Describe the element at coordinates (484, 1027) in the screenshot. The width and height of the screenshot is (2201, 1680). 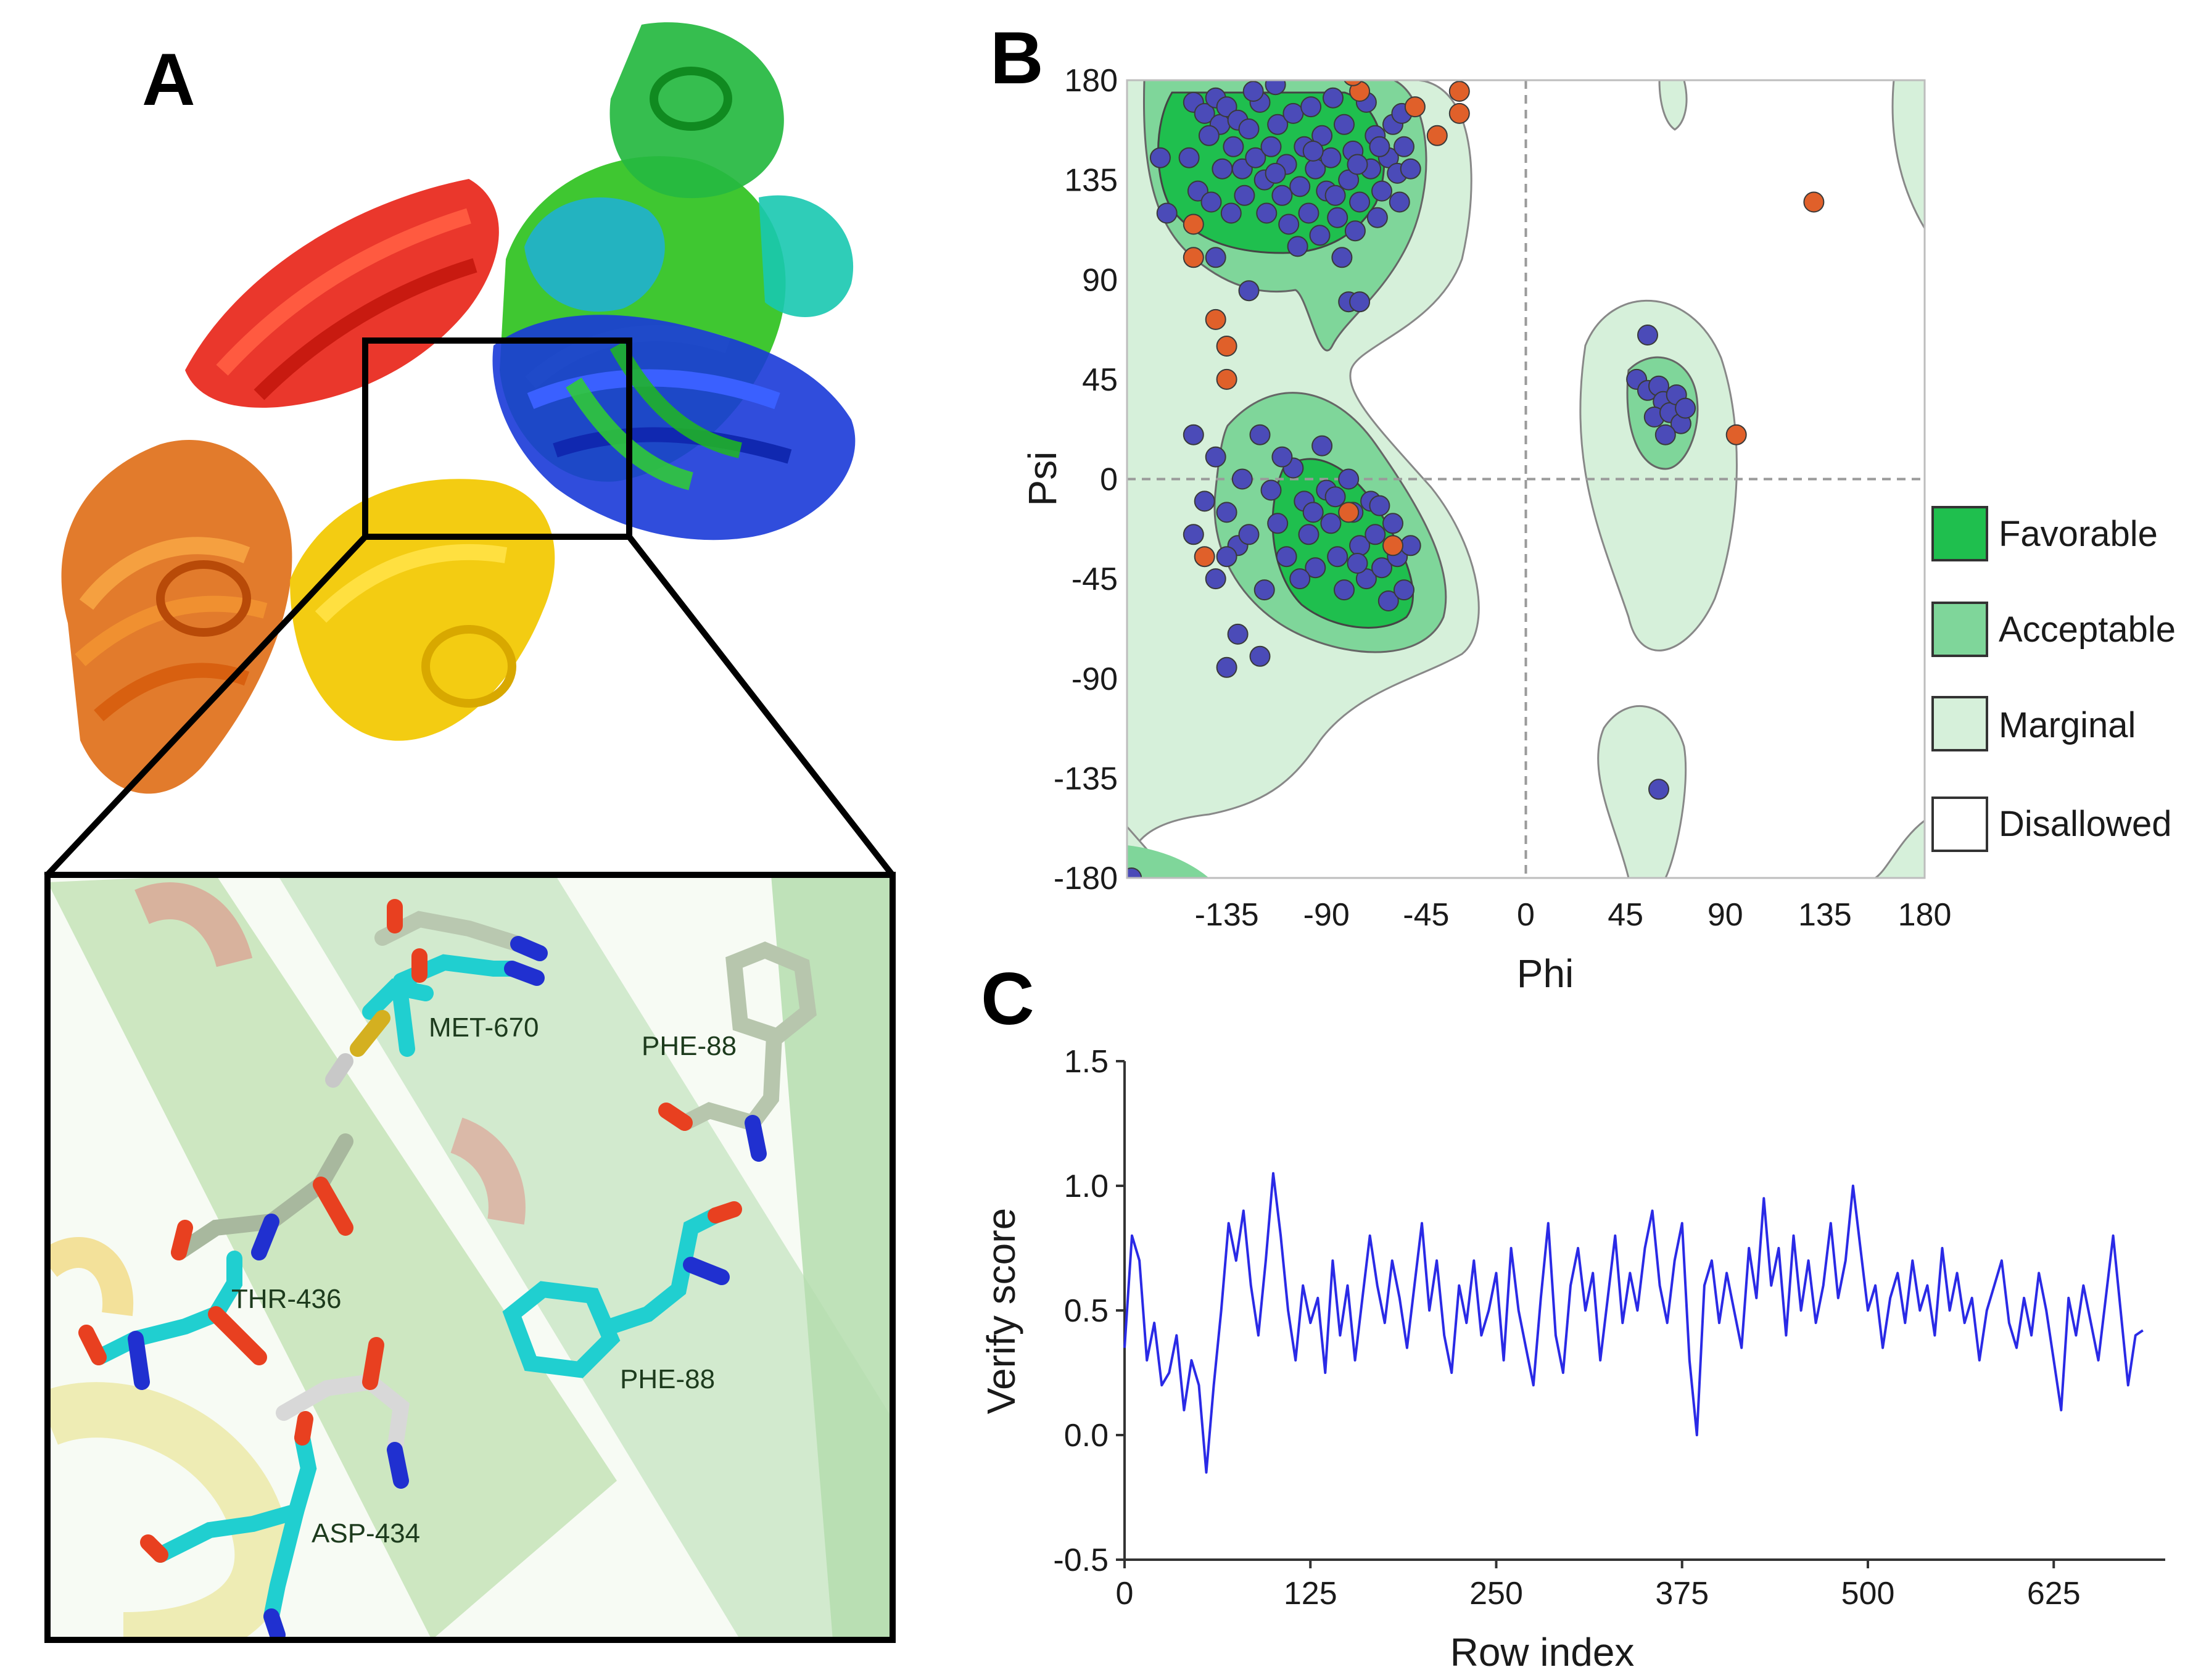
I see `residue-label-met-670: MET-670` at that location.